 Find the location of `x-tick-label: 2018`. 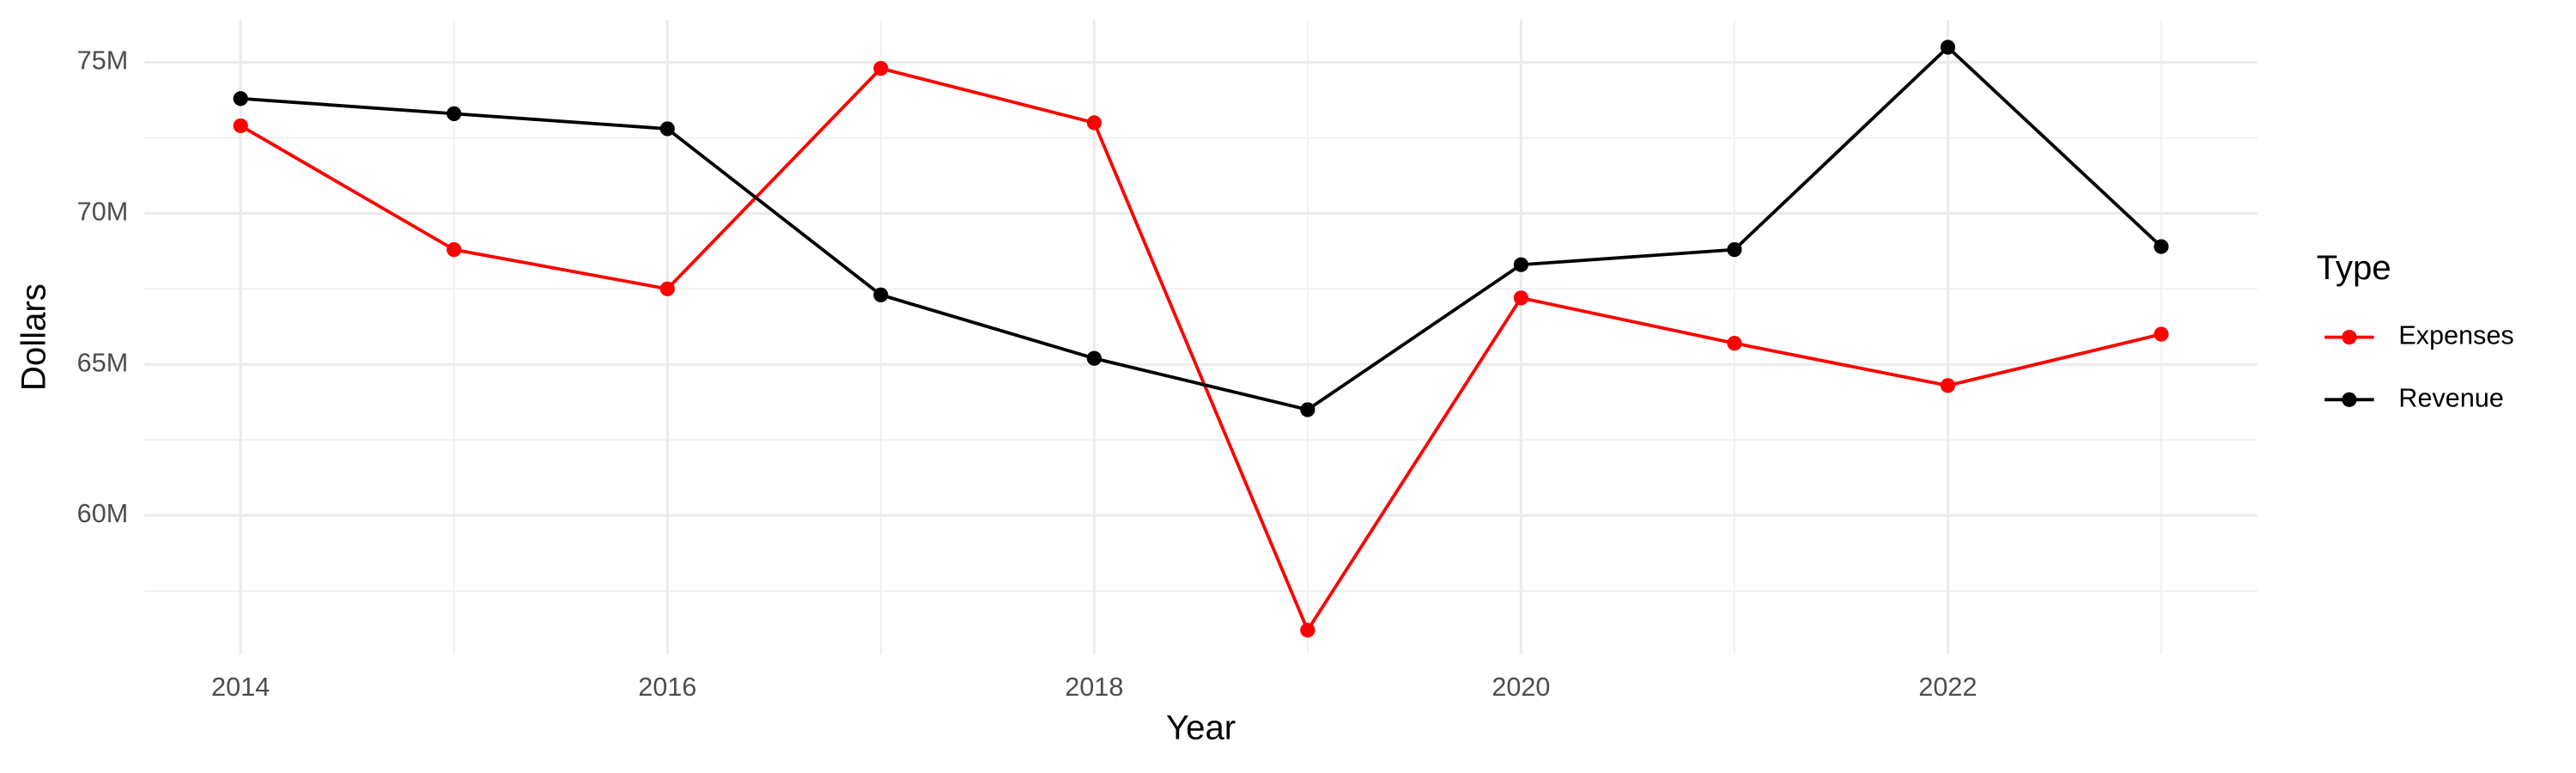

x-tick-label: 2018 is located at coordinates (1094, 687).